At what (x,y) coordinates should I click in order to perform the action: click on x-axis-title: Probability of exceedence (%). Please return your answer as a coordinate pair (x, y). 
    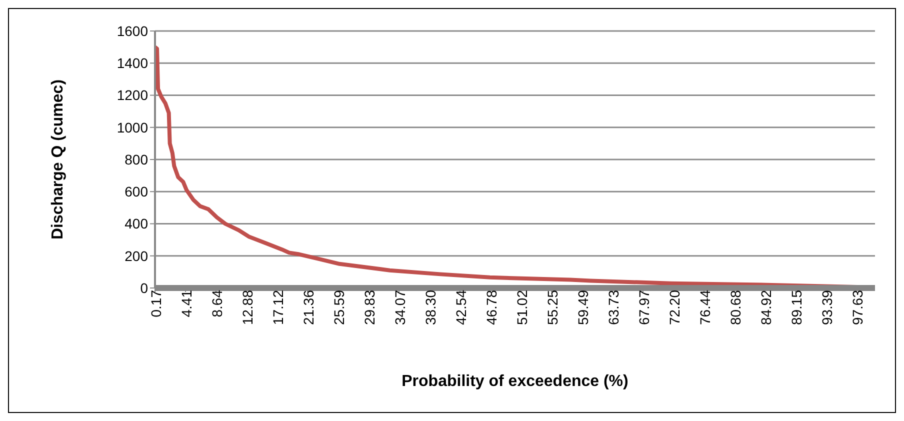
    Looking at the image, I should click on (515, 381).